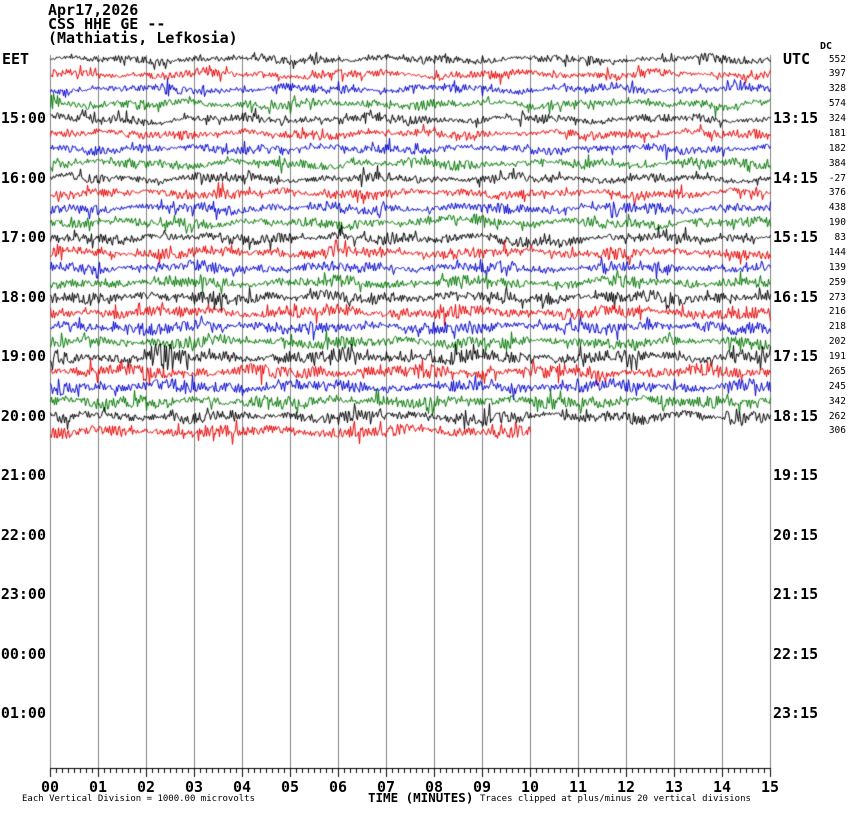 This screenshot has width=850, height=814. Describe the element at coordinates (23, 237) in the screenshot. I see `eet-hour-label: 17:00` at that location.